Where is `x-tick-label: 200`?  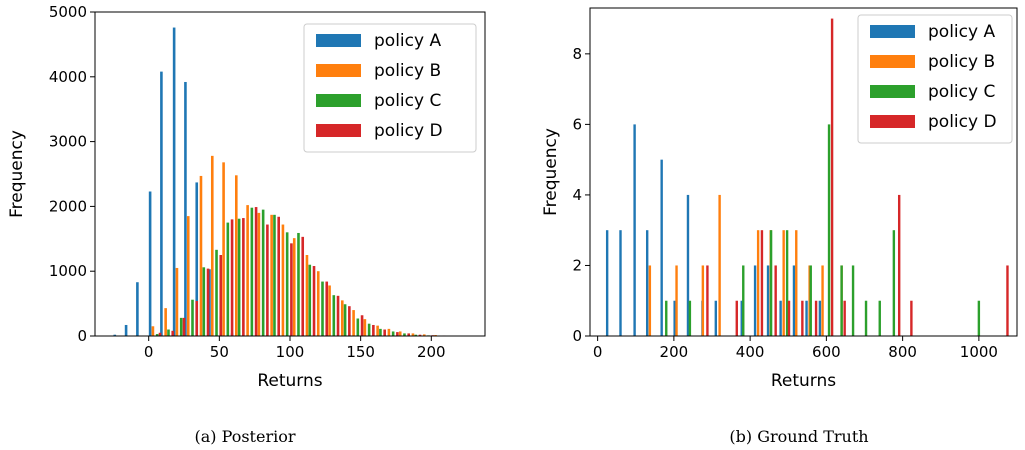 x-tick-label: 200 is located at coordinates (674, 352).